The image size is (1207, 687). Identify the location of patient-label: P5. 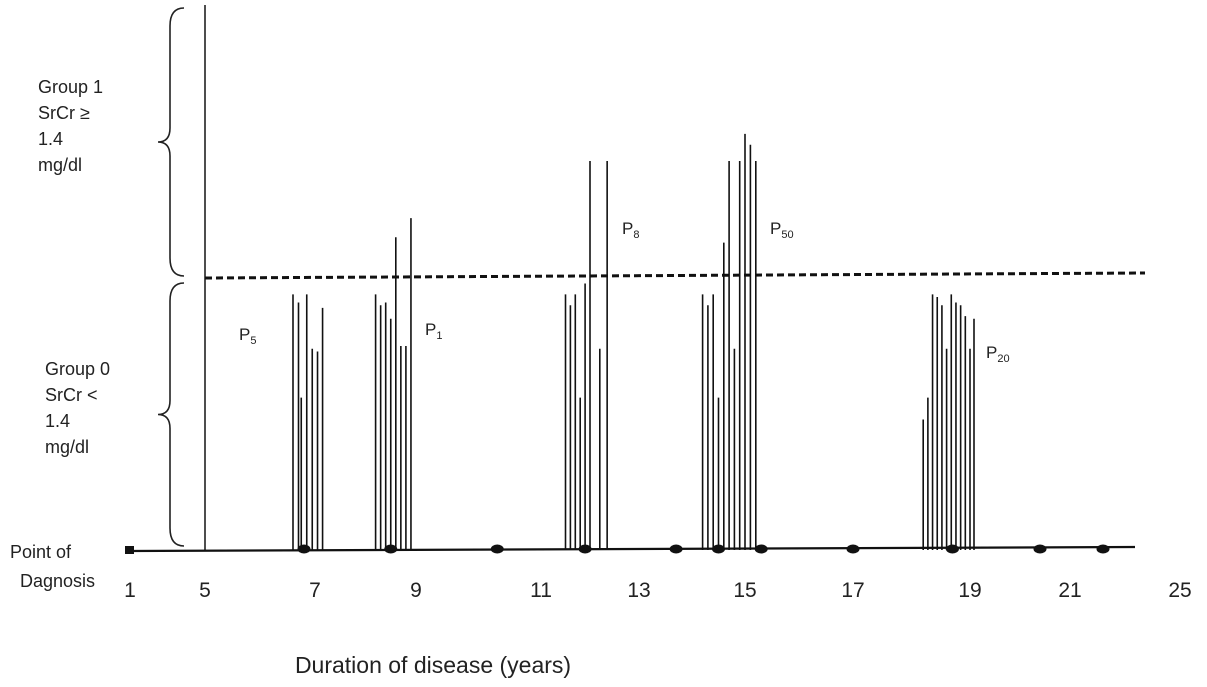
(247, 336).